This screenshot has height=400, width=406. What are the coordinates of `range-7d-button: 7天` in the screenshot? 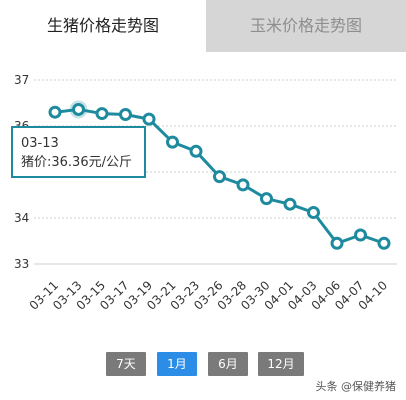 It's located at (126, 364).